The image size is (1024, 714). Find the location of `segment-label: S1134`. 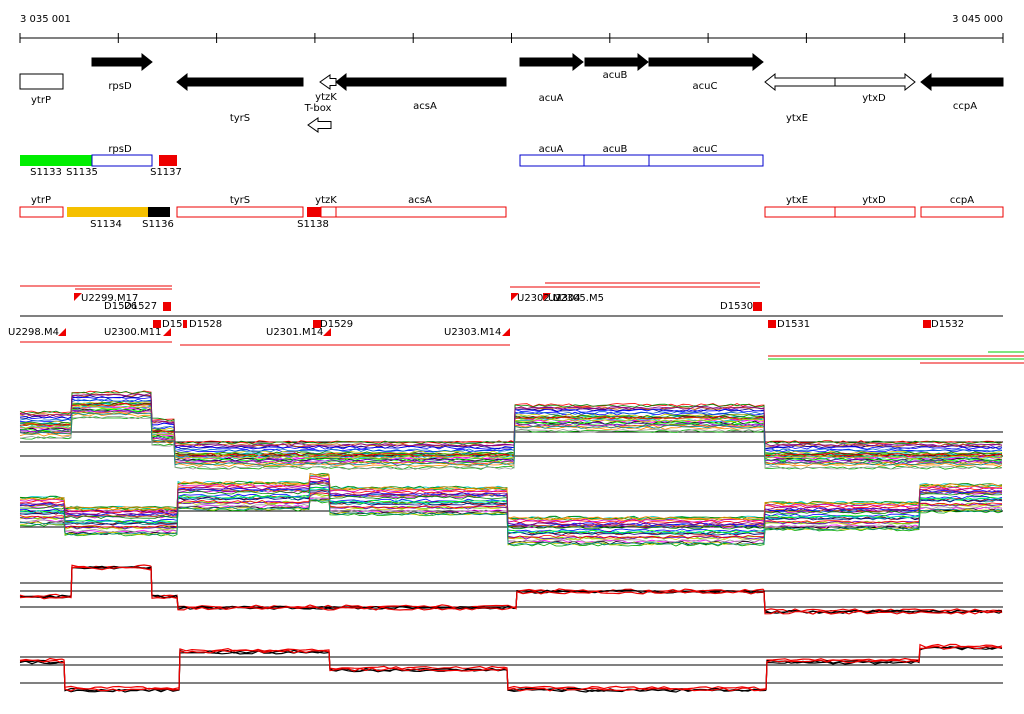

segment-label: S1134 is located at coordinates (106, 224).